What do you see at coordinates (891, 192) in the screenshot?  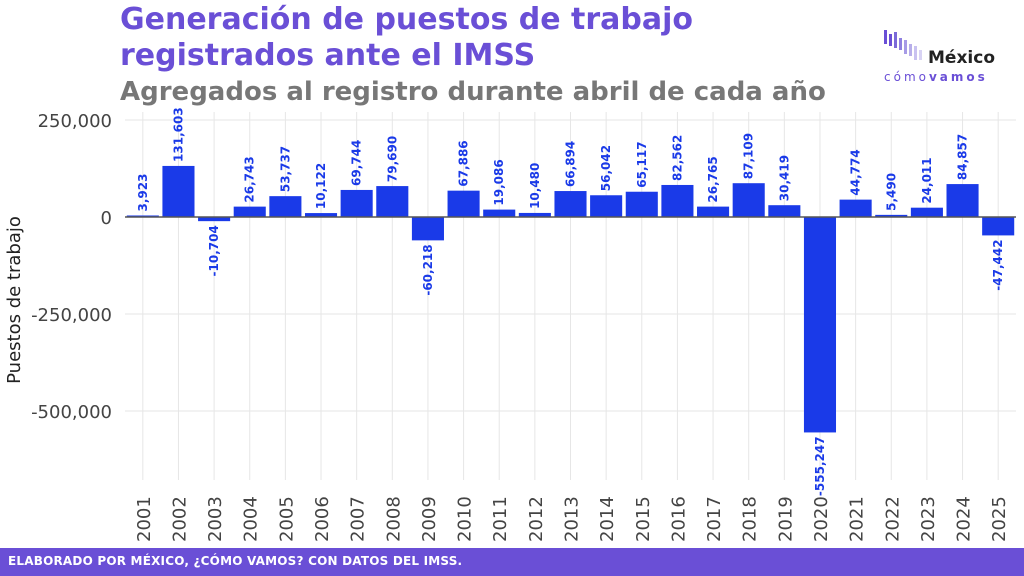 I see `data-label: 5,490` at bounding box center [891, 192].